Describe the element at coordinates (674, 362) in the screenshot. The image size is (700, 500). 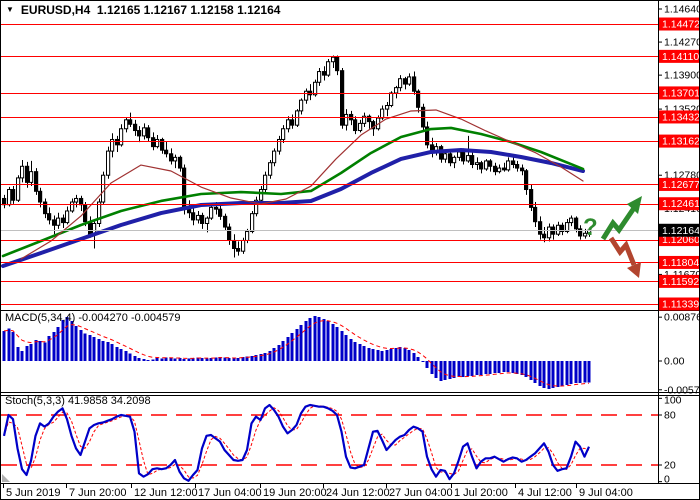
I see `macd-axis-label: 0.00` at that location.